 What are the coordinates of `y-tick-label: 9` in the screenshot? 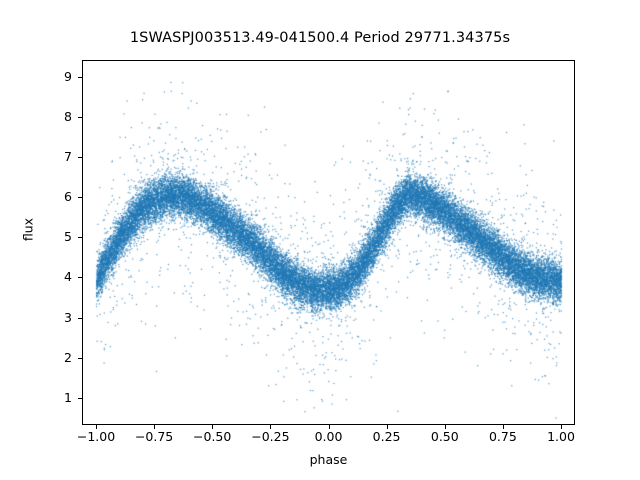 It's located at (68, 76).